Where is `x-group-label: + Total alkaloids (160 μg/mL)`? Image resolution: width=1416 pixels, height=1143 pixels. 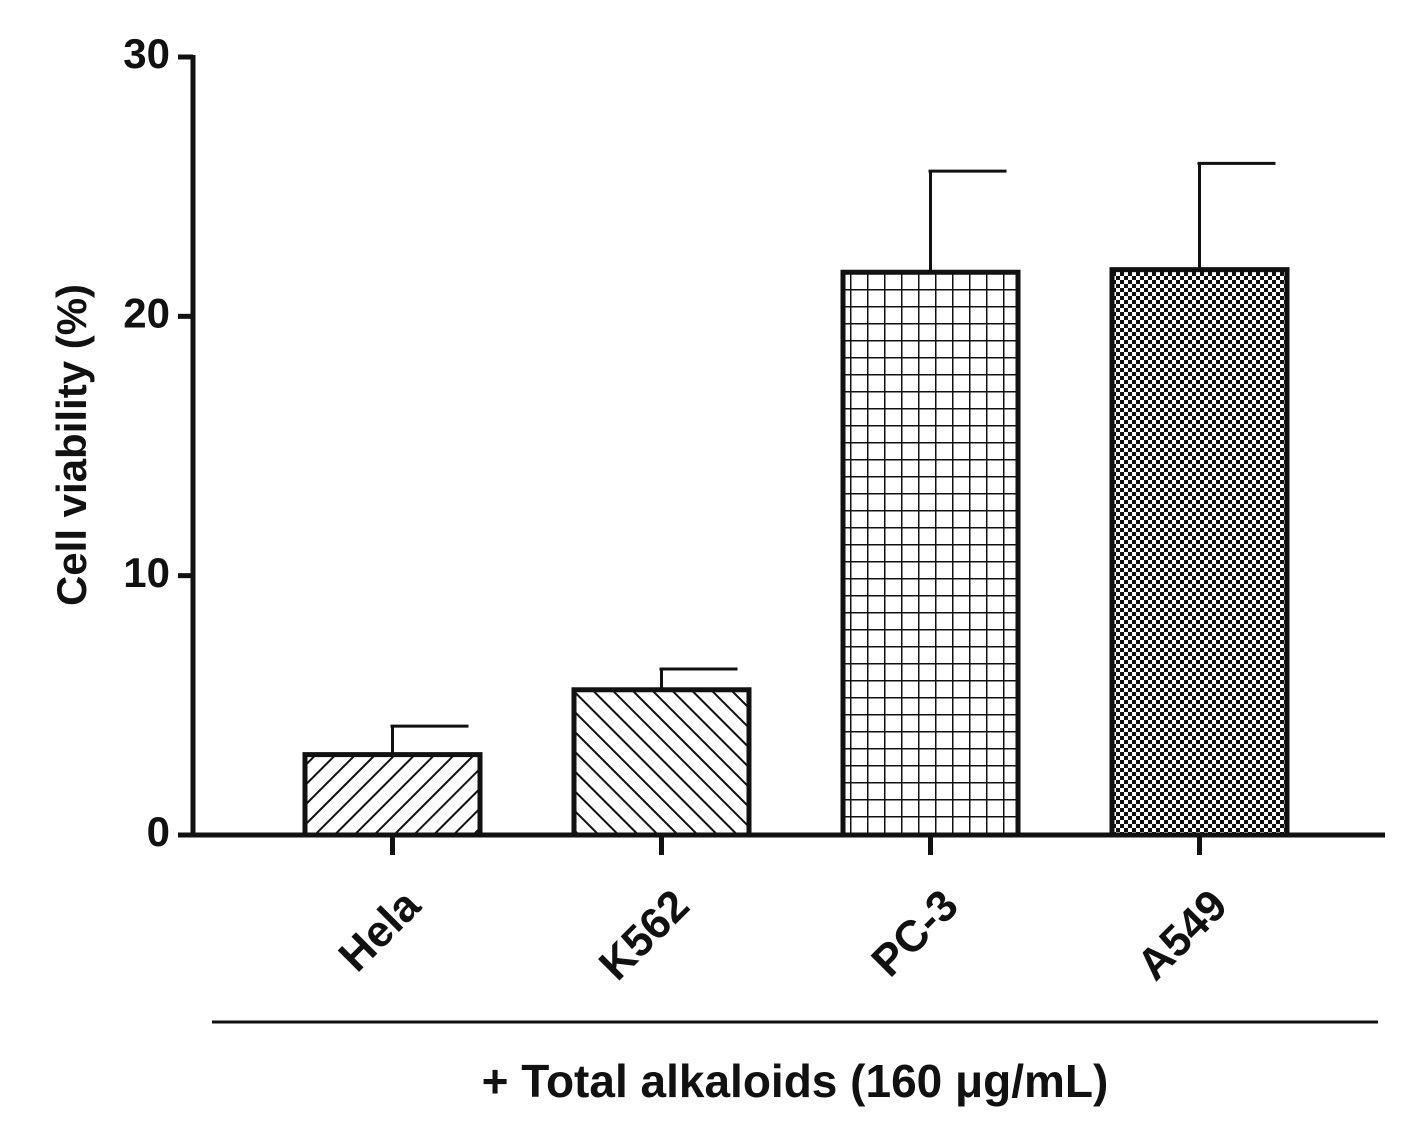 x-group-label: + Total alkaloids (160 μg/mL) is located at coordinates (795, 1081).